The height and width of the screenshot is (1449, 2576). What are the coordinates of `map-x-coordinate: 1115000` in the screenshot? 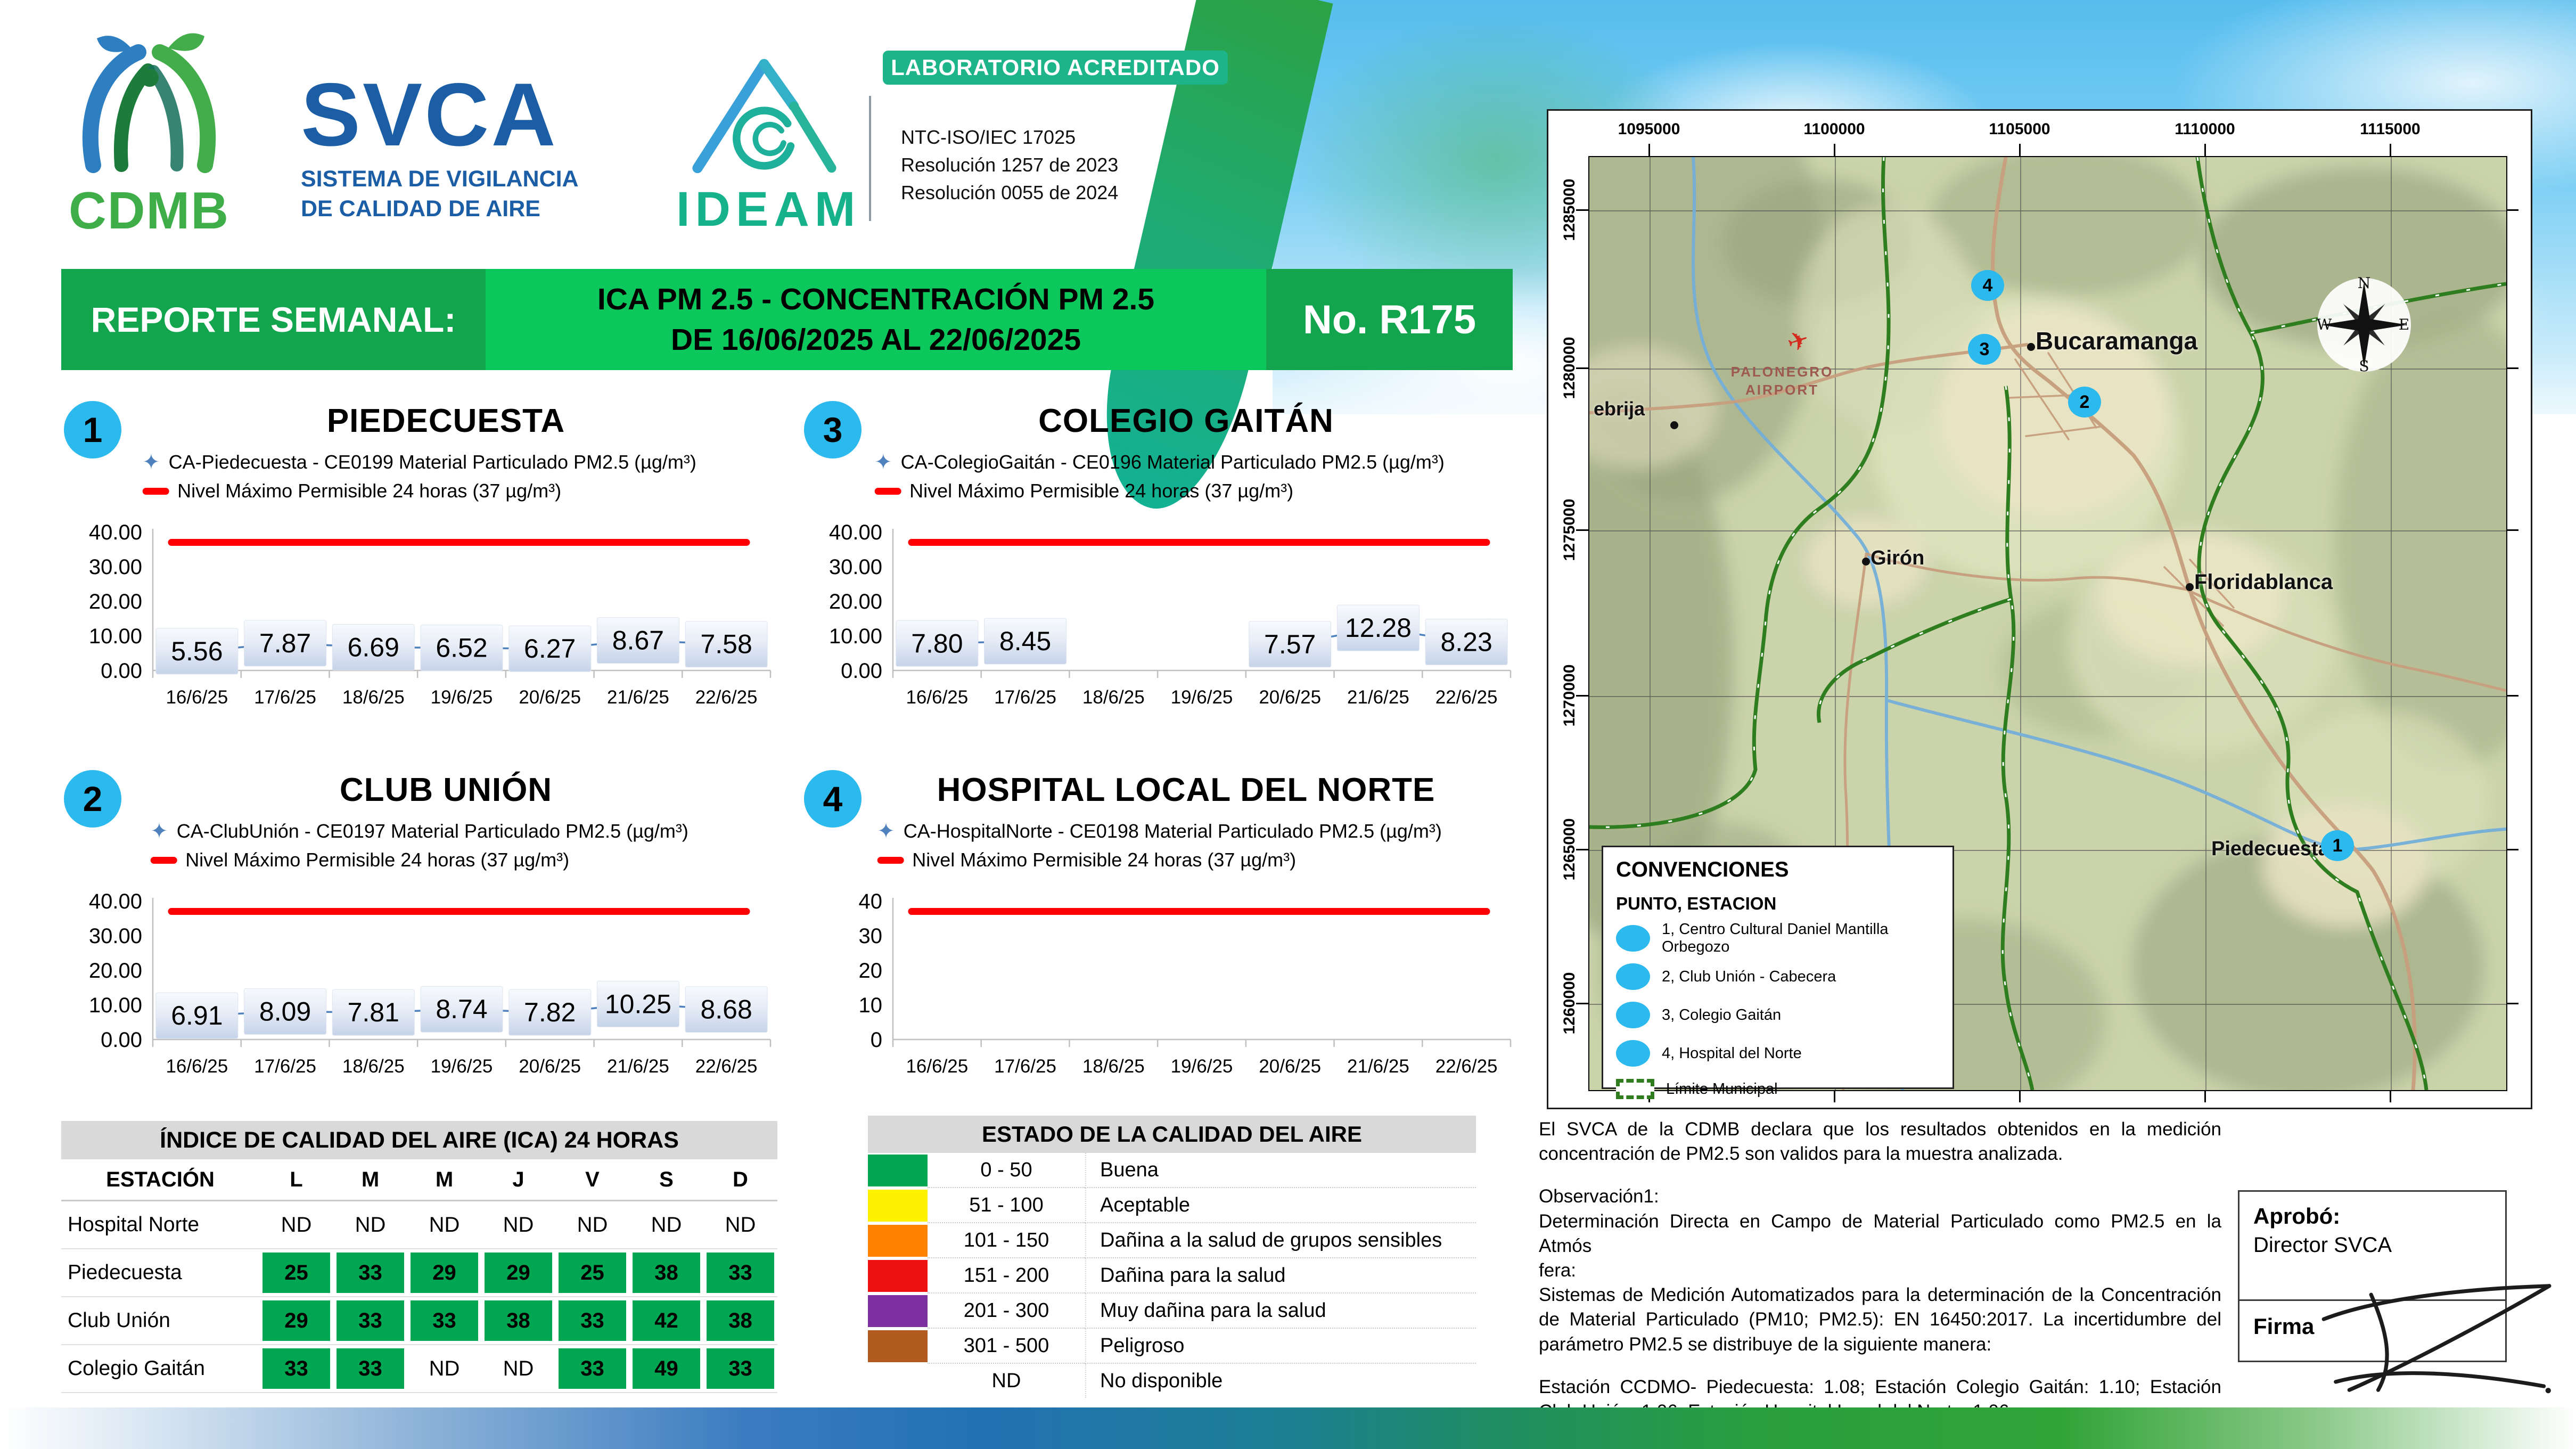 It's located at (2390, 129).